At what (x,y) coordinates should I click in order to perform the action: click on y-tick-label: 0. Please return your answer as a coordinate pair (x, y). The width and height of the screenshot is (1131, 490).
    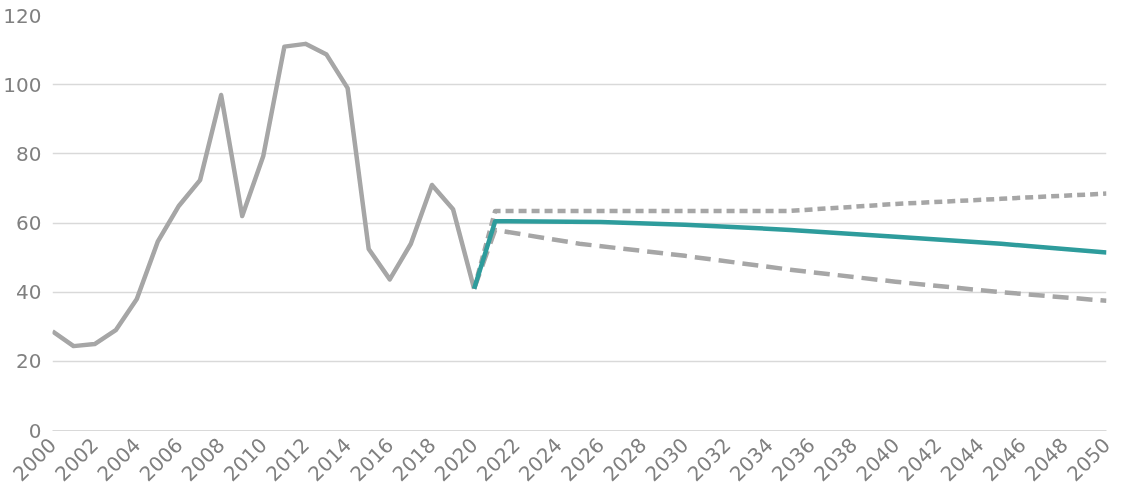
    Looking at the image, I should click on (35, 430).